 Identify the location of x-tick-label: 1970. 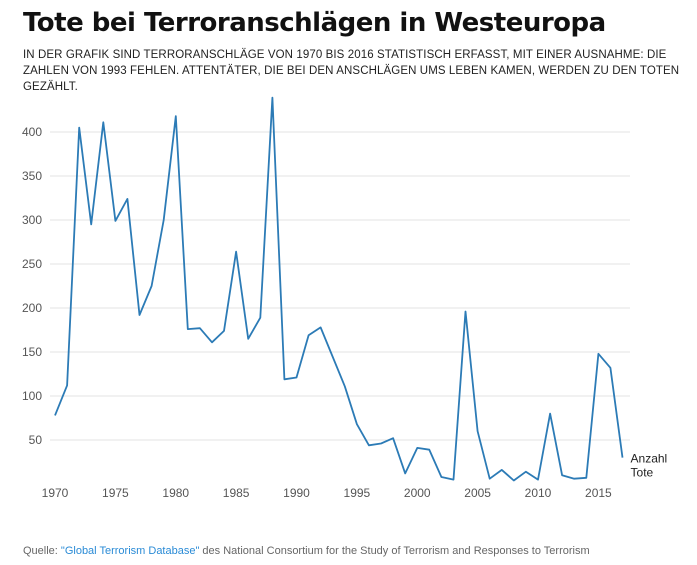
(55, 493).